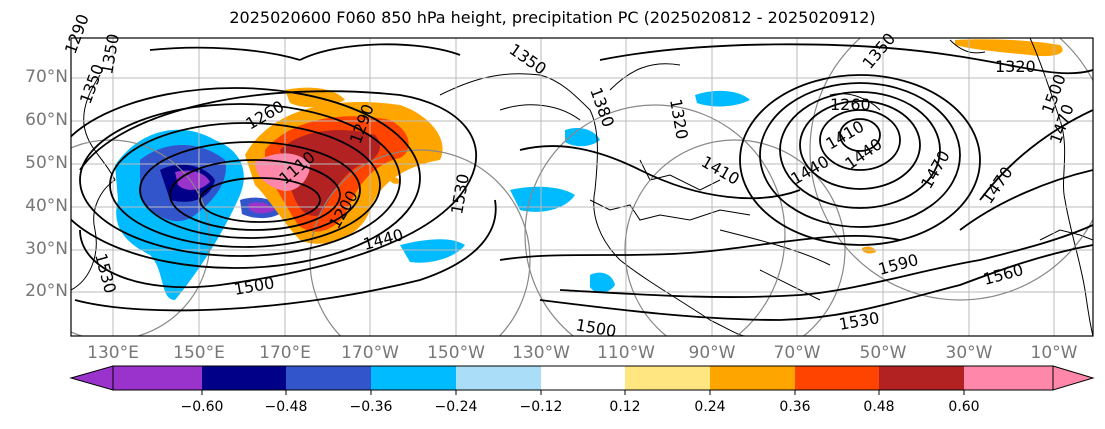 The image size is (1105, 429). What do you see at coordinates (113, 353) in the screenshot?
I see `longitude-label: 130°E` at bounding box center [113, 353].